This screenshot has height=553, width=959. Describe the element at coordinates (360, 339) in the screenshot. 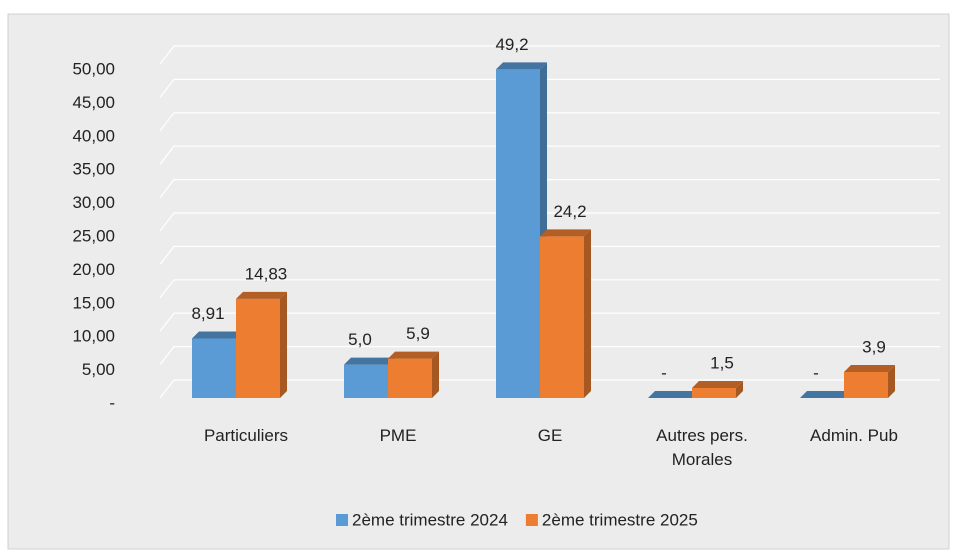

I see `data-label: 5,0` at that location.